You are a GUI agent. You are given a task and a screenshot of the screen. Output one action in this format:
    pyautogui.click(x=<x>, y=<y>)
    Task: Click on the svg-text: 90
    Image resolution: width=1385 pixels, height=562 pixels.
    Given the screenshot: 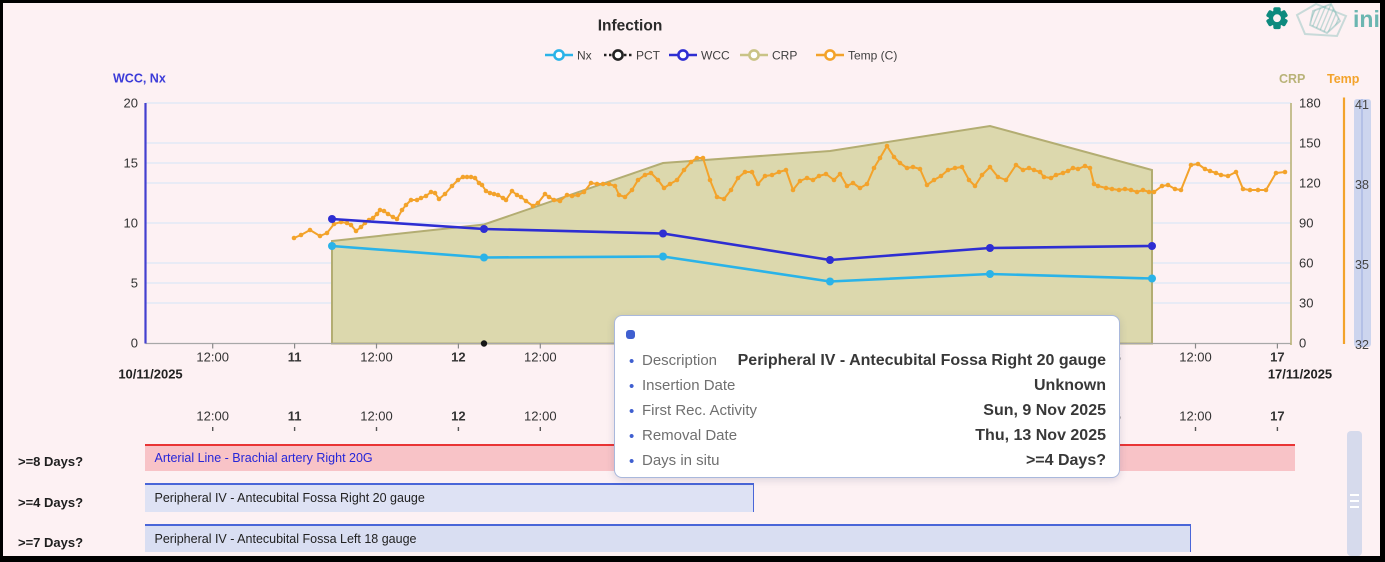 What is the action you would take?
    pyautogui.click(x=1306, y=223)
    